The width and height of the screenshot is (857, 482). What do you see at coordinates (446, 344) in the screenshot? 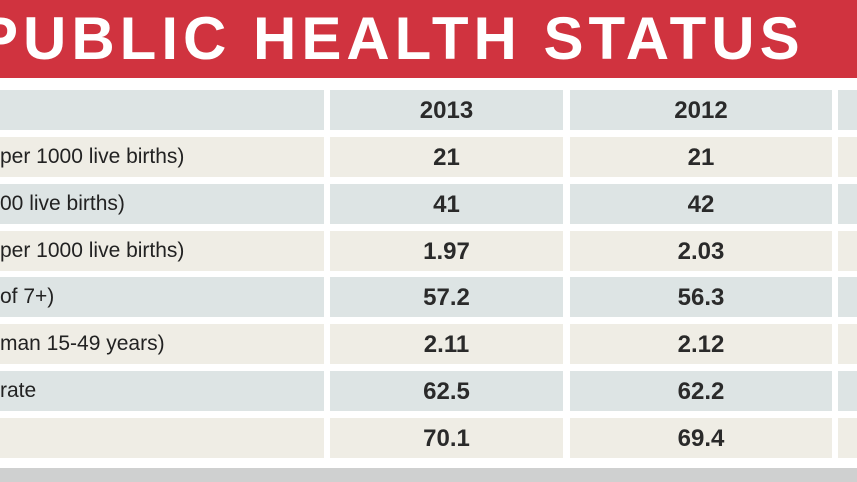
I see `cell-value: 2.11` at bounding box center [446, 344].